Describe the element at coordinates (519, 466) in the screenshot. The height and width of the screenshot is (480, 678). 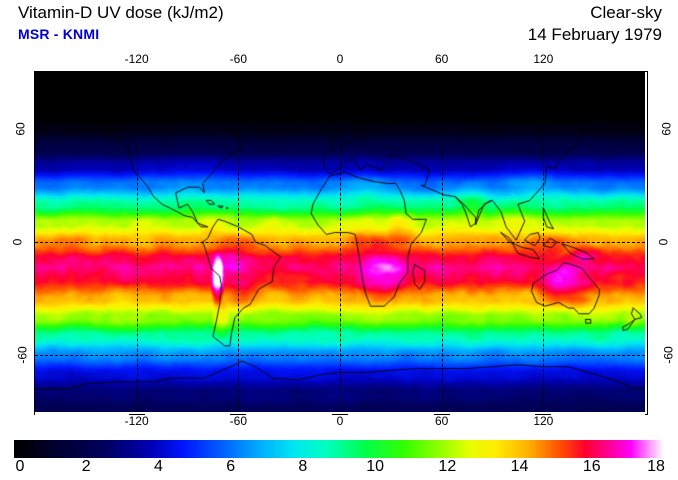
I see `colorbar-tick-14: 14` at that location.